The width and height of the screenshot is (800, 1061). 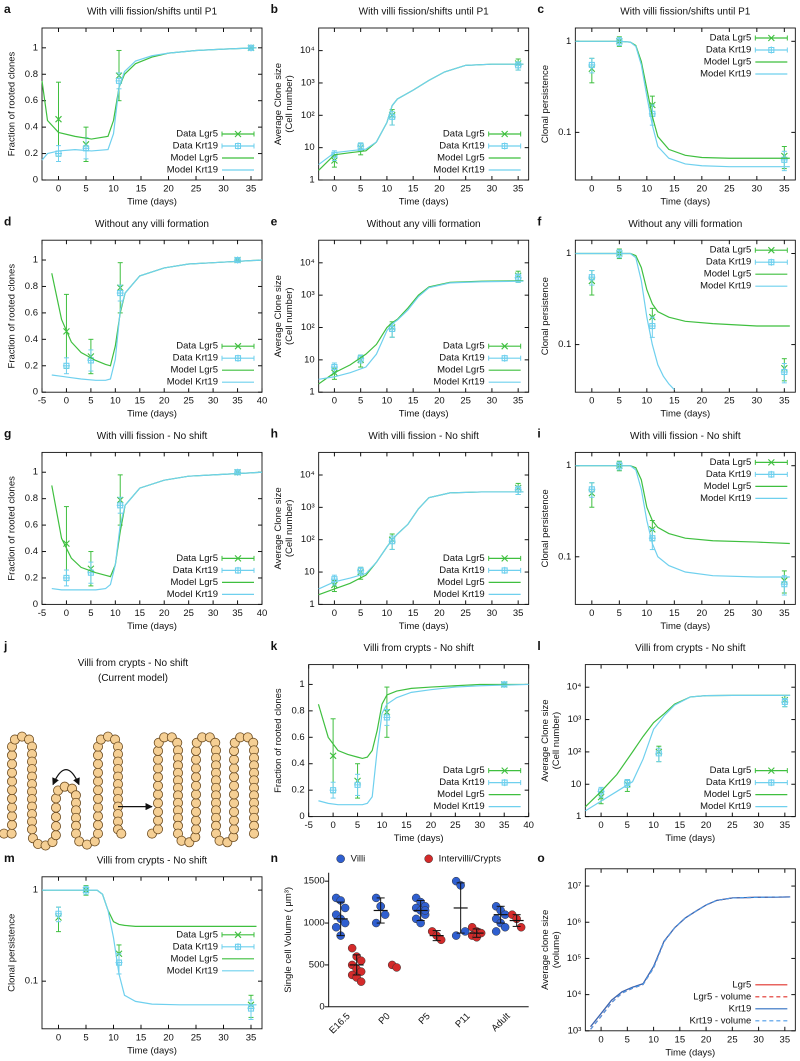 I want to click on x-tick-label: 10, so click(x=382, y=825).